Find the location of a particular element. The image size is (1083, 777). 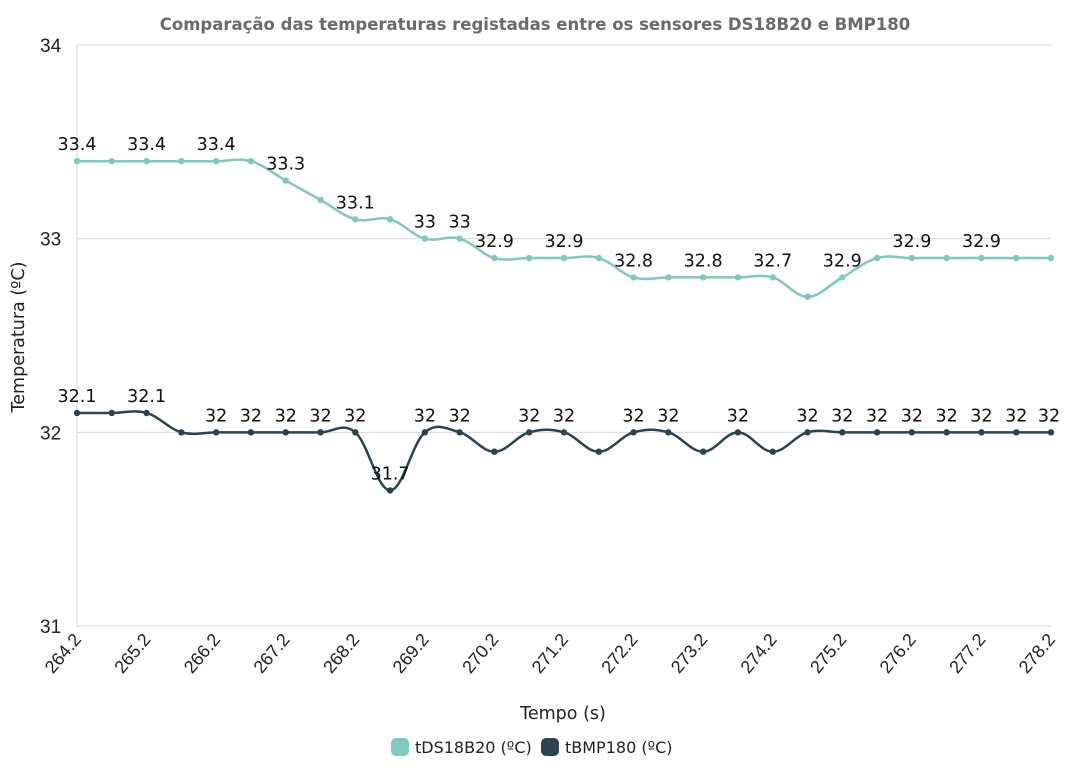

x-tick-label: 272.2 is located at coordinates (619, 653).